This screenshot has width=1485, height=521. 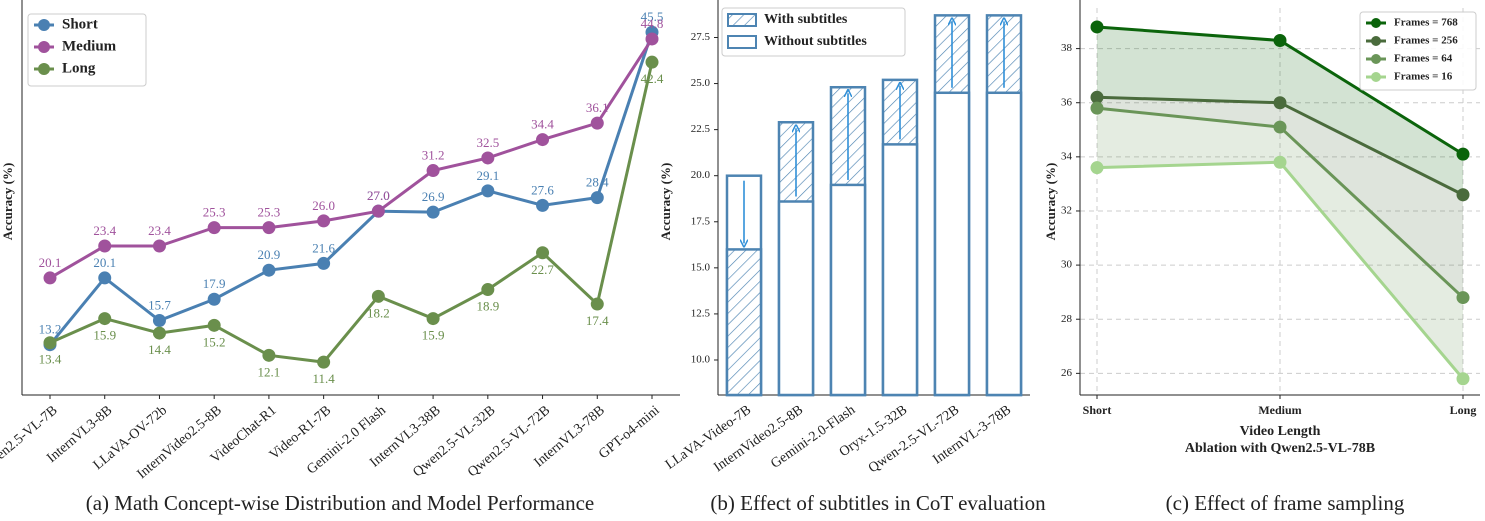 What do you see at coordinates (806, 19) in the screenshot?
I see `legend-label: With subtitles` at bounding box center [806, 19].